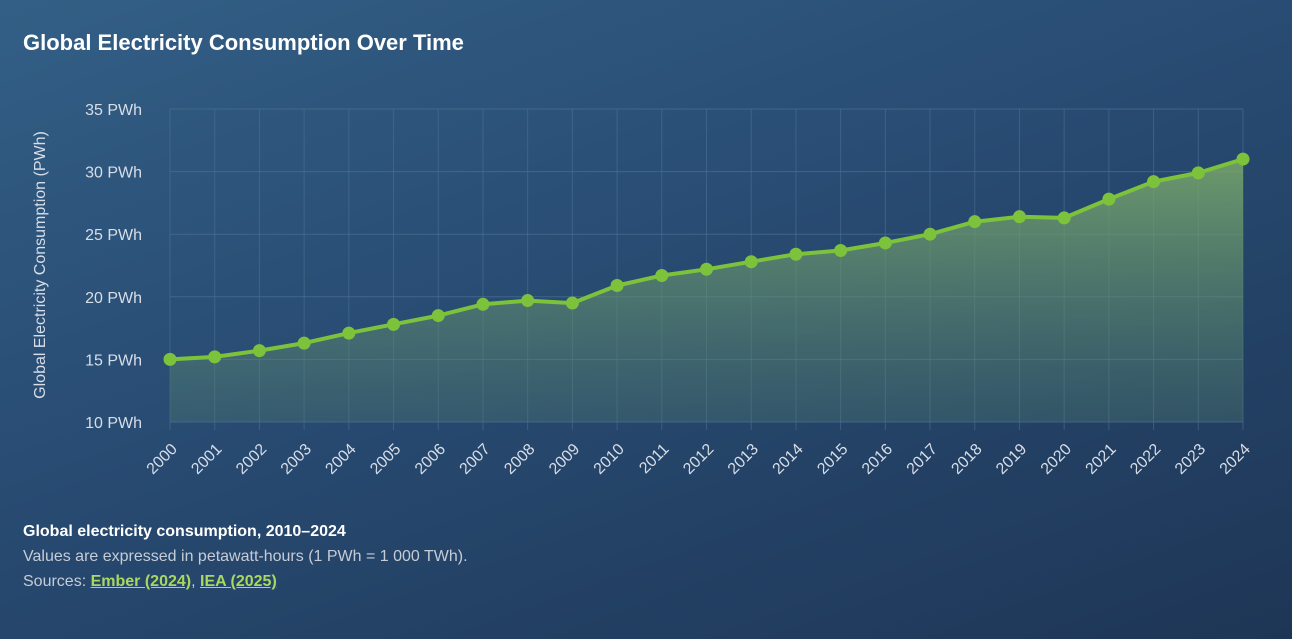 This screenshot has height=639, width=1292. What do you see at coordinates (922, 459) in the screenshot?
I see `x-tick-label: 2017` at bounding box center [922, 459].